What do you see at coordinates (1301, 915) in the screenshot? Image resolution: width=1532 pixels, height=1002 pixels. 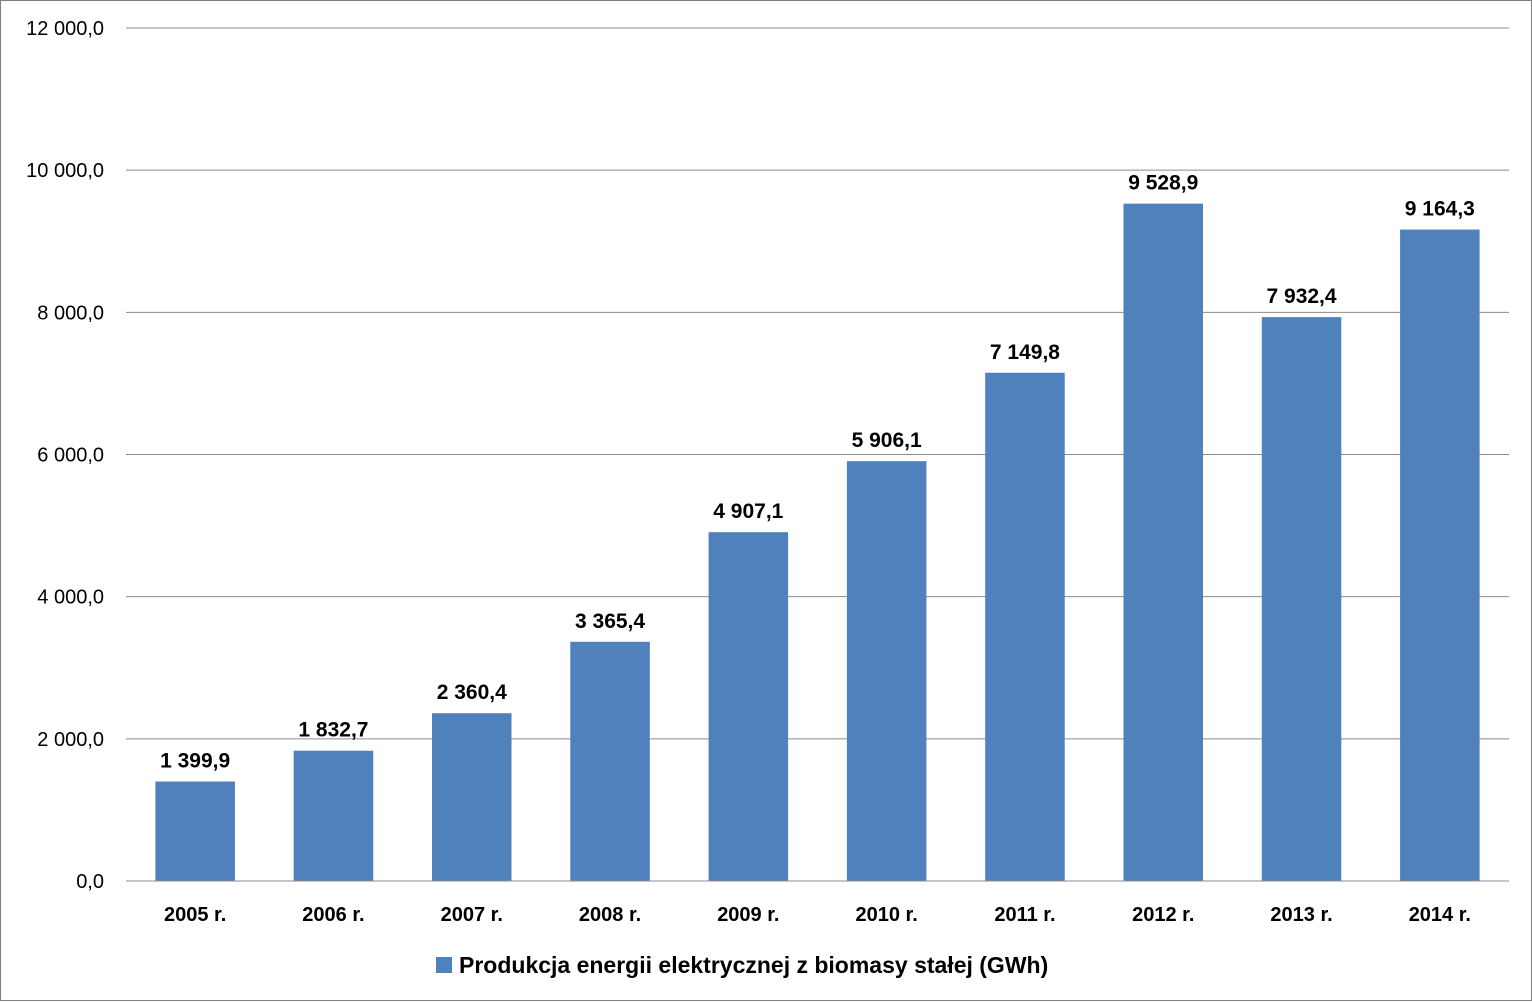 I see `x-tick-label: 2013 r.` at bounding box center [1301, 915].